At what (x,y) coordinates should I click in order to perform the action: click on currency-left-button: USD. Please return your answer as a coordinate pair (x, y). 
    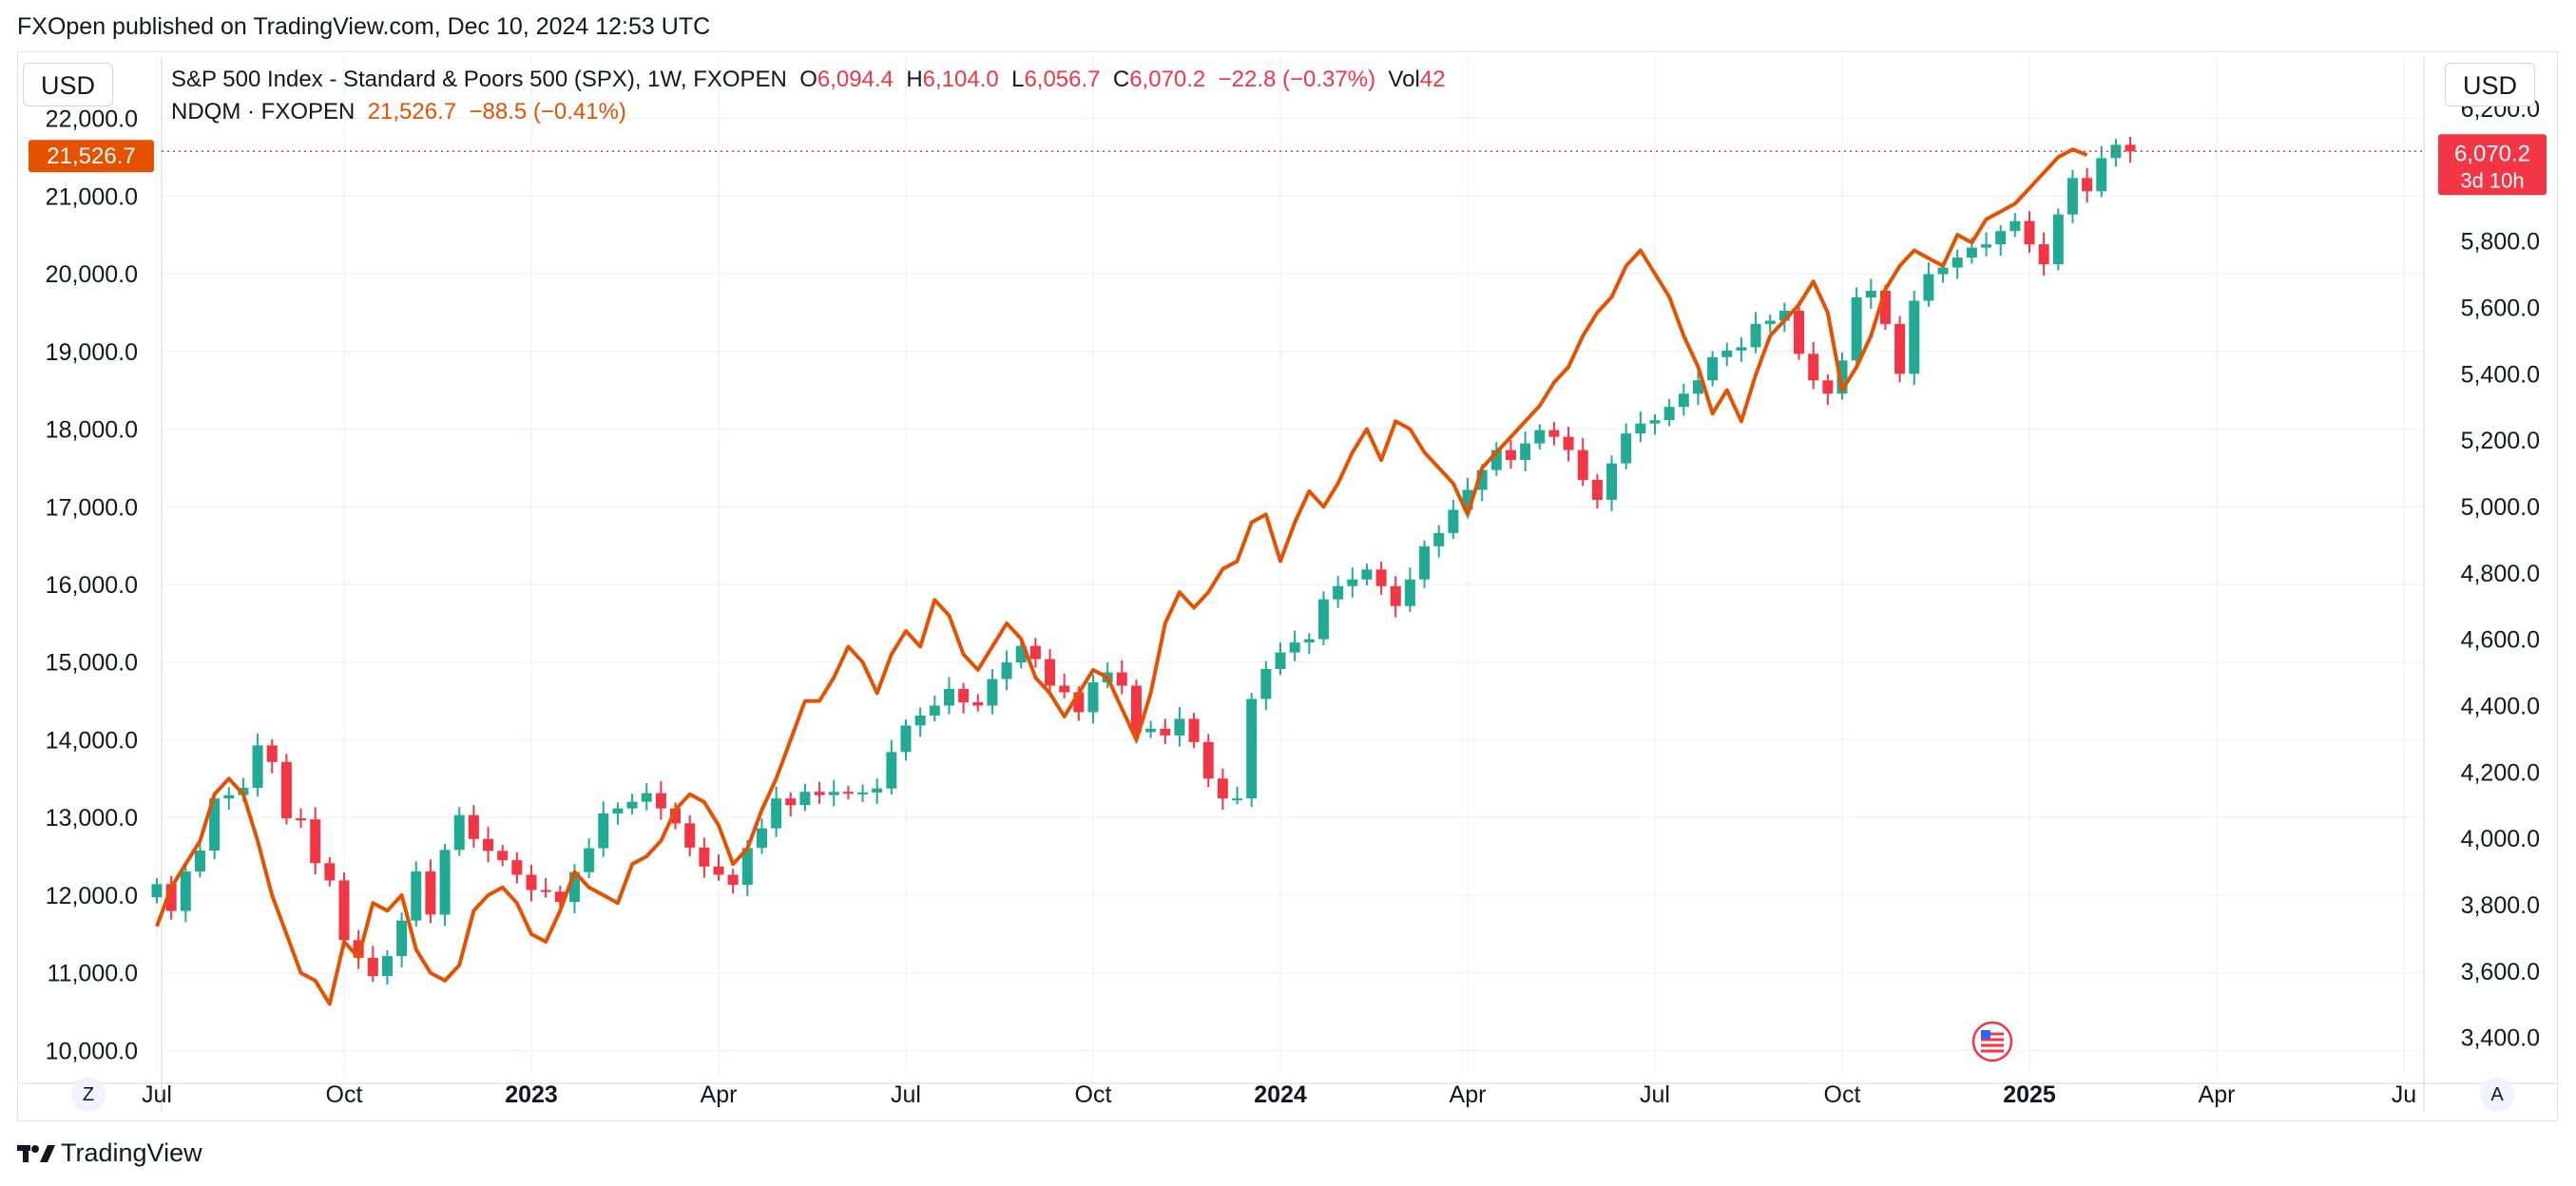
    Looking at the image, I should click on (69, 84).